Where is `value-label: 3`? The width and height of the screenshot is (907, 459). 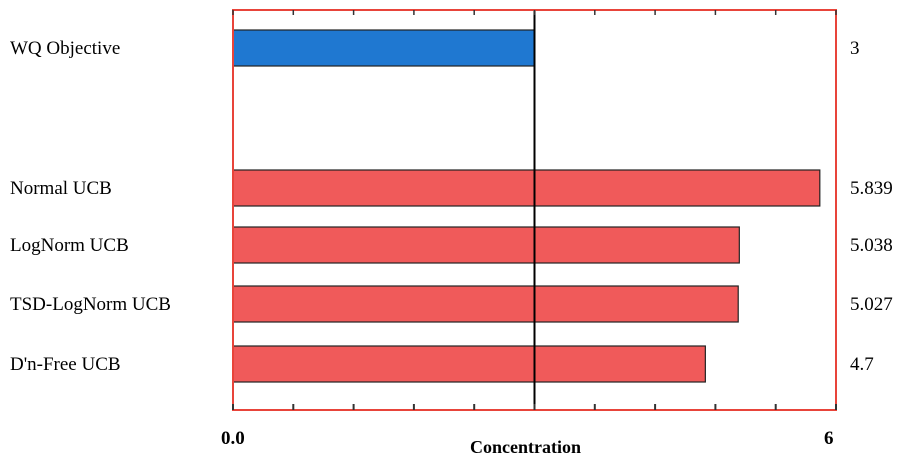 value-label: 3 is located at coordinates (855, 48).